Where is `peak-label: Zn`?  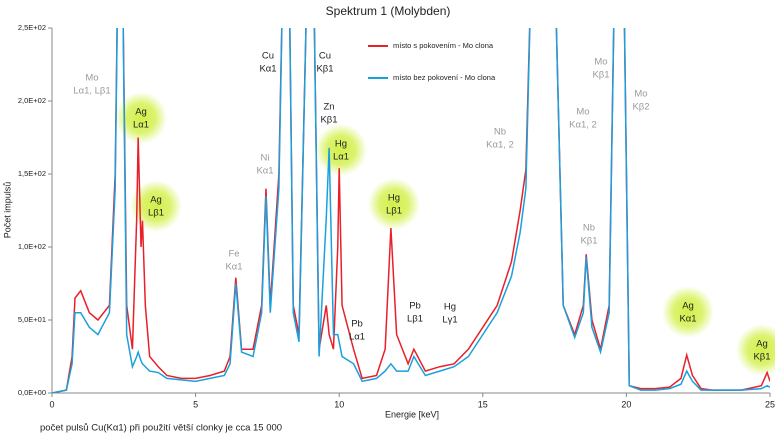
peak-label: Zn is located at coordinates (328, 107).